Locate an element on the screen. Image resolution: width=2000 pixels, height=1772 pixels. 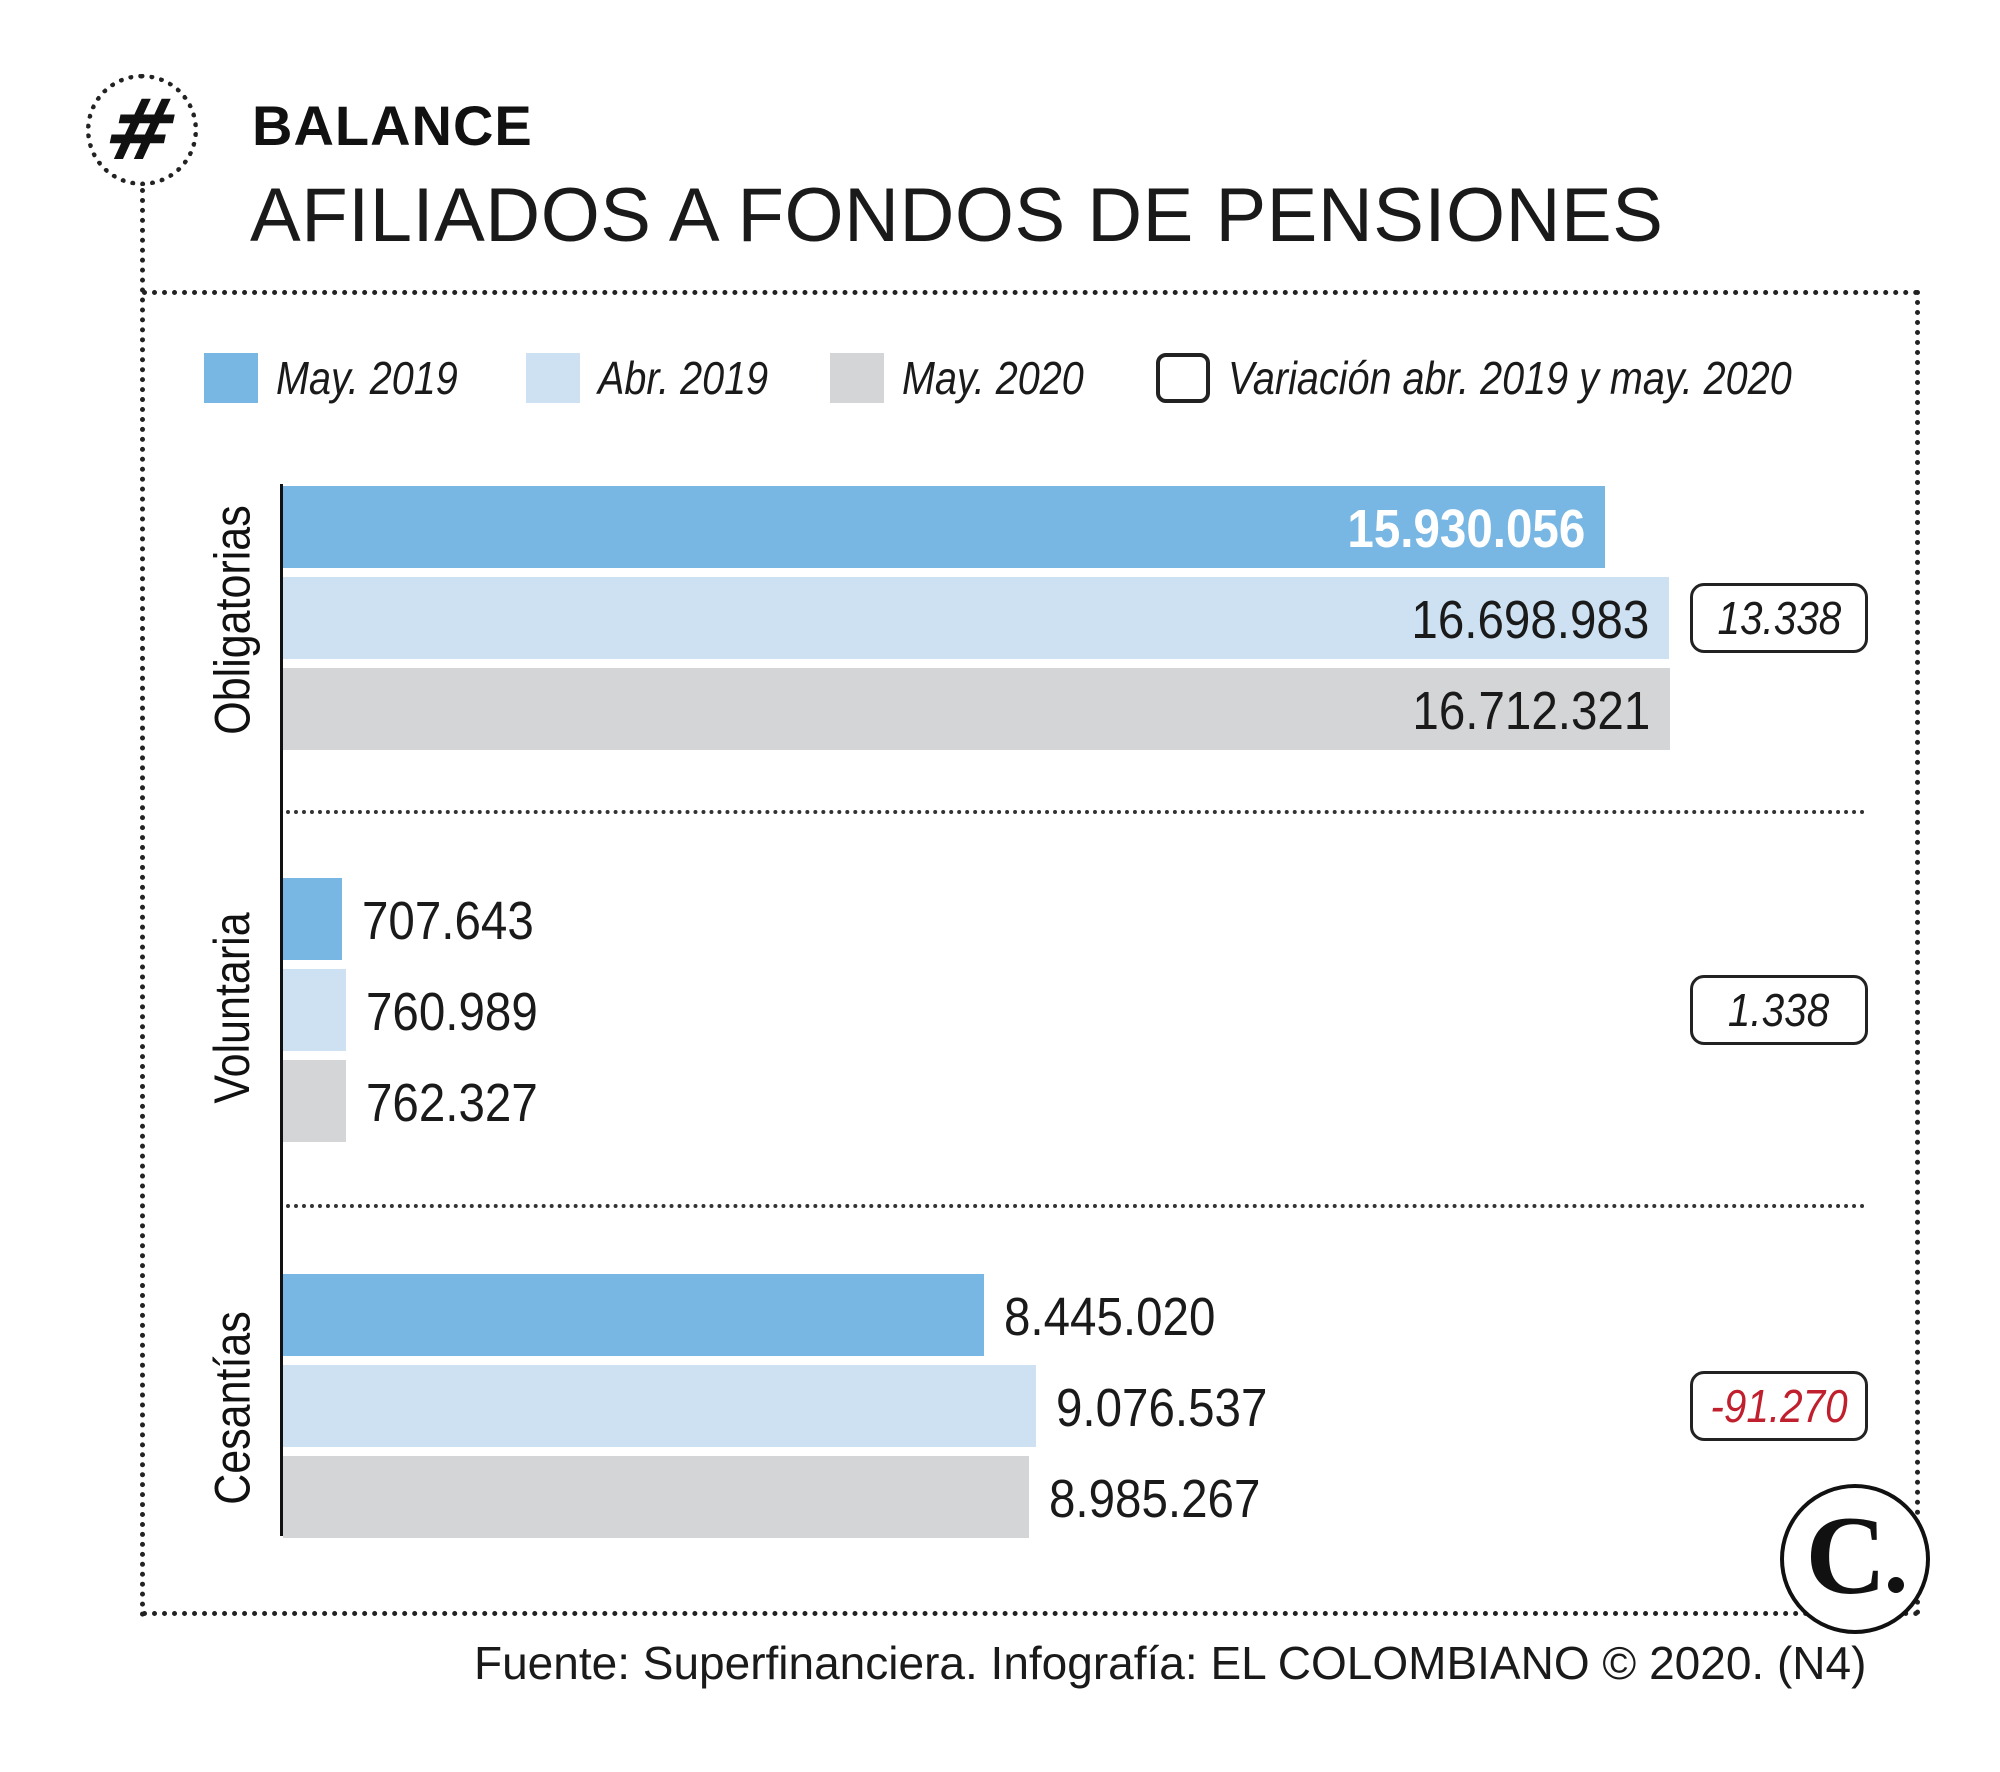
bar-value-label: 9.076.537 is located at coordinates (1162, 1408).